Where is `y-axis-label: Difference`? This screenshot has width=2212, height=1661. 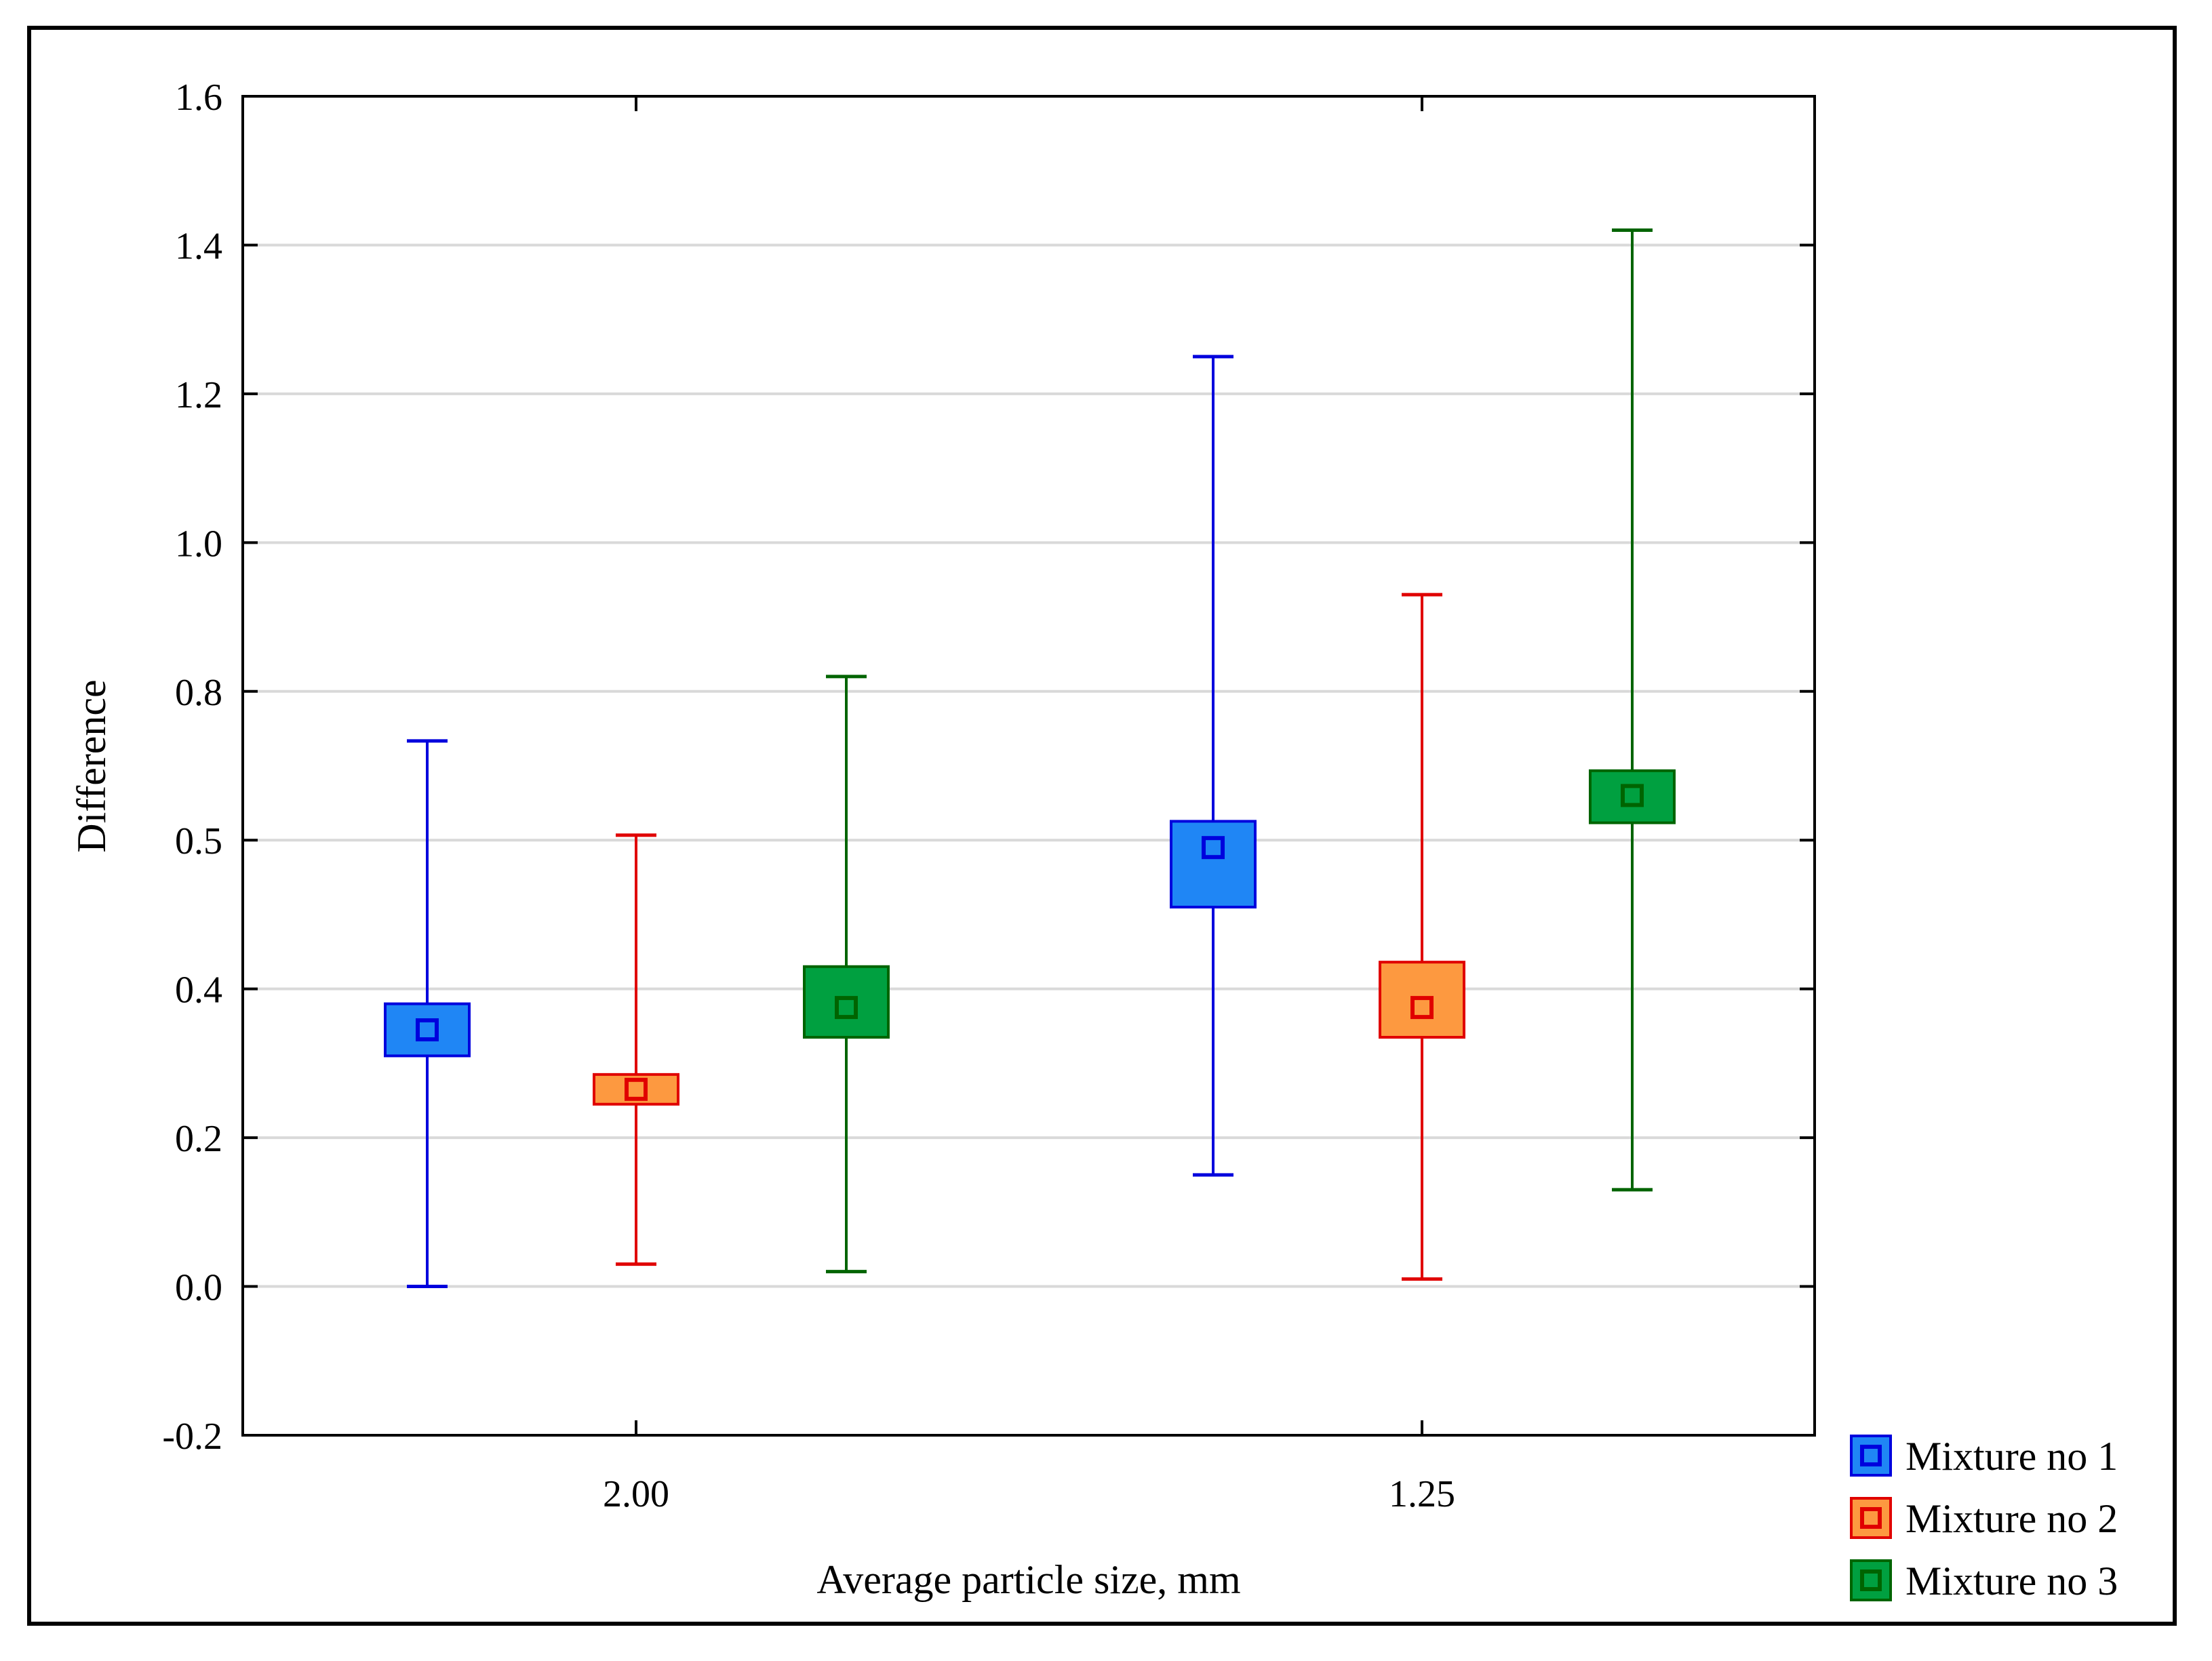 y-axis-label: Difference is located at coordinates (92, 765).